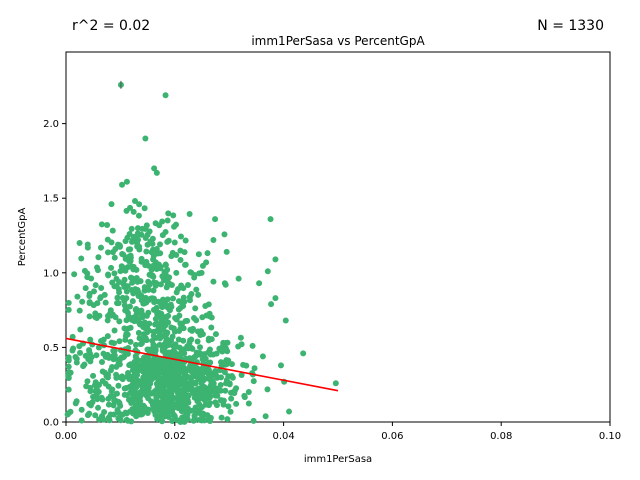 Image resolution: width=640 pixels, height=480 pixels. What do you see at coordinates (338, 41) in the screenshot?
I see `chart-title: imm1PerSasa vs PercentGpA` at bounding box center [338, 41].